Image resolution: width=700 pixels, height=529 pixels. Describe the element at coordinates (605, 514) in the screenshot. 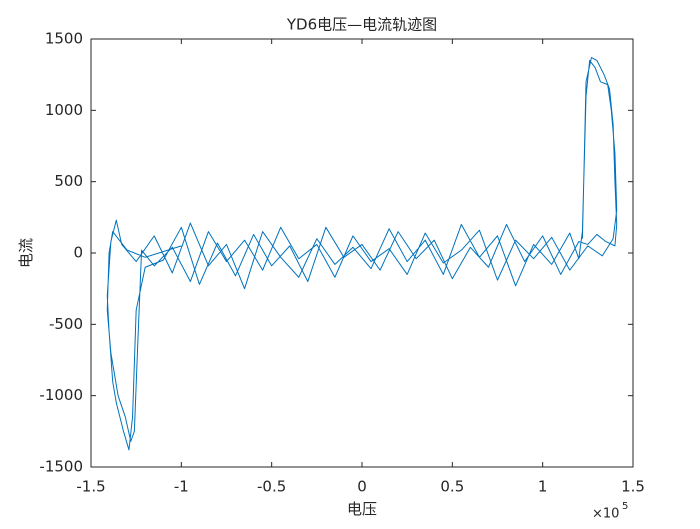

I see `x-scale-base: ×10` at that location.